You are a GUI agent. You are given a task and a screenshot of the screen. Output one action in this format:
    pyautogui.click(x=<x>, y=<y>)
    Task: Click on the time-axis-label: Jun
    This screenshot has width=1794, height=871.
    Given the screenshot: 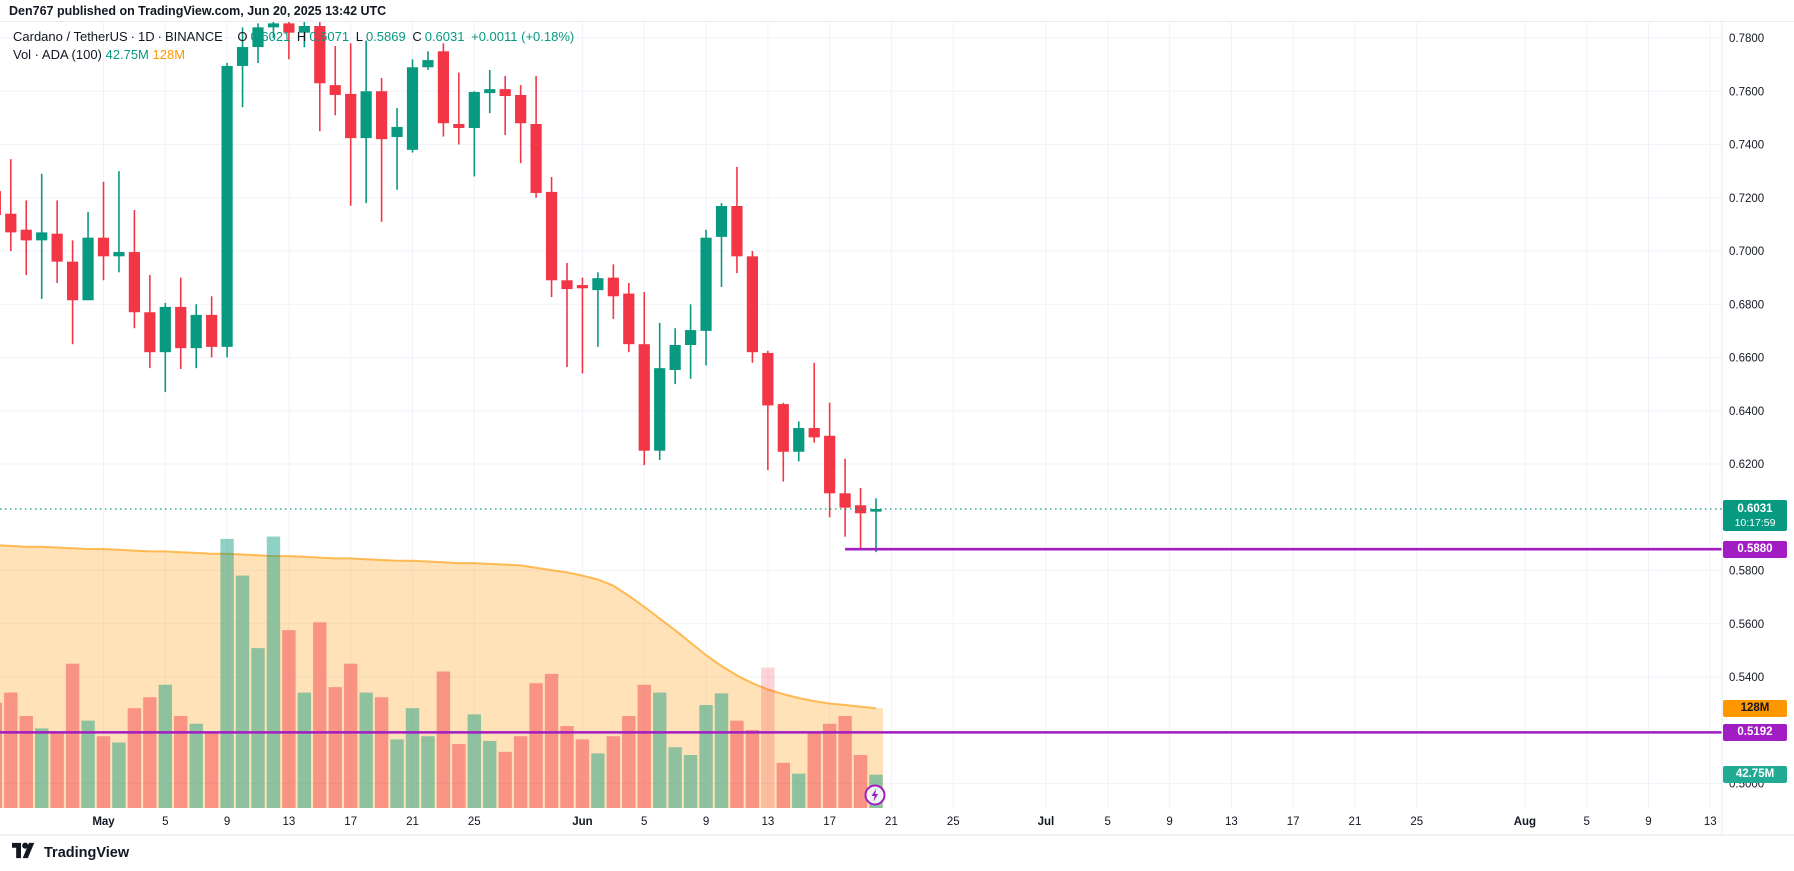 What is the action you would take?
    pyautogui.click(x=582, y=822)
    